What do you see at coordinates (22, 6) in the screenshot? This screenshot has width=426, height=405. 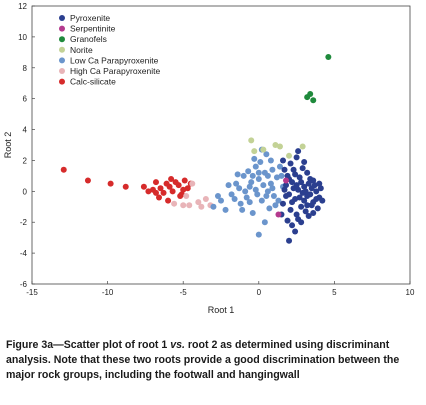 I see `y-tick-label: 12` at bounding box center [22, 6].